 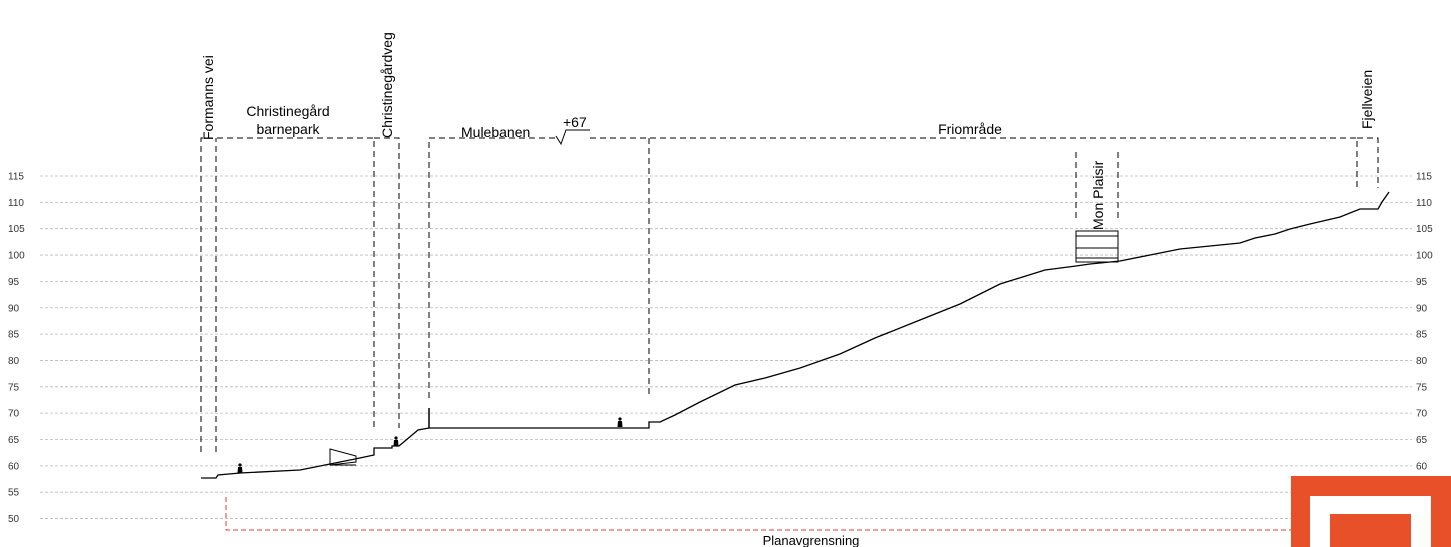 What do you see at coordinates (811, 540) in the screenshot?
I see `label-planavgrensning: Planavgrensning` at bounding box center [811, 540].